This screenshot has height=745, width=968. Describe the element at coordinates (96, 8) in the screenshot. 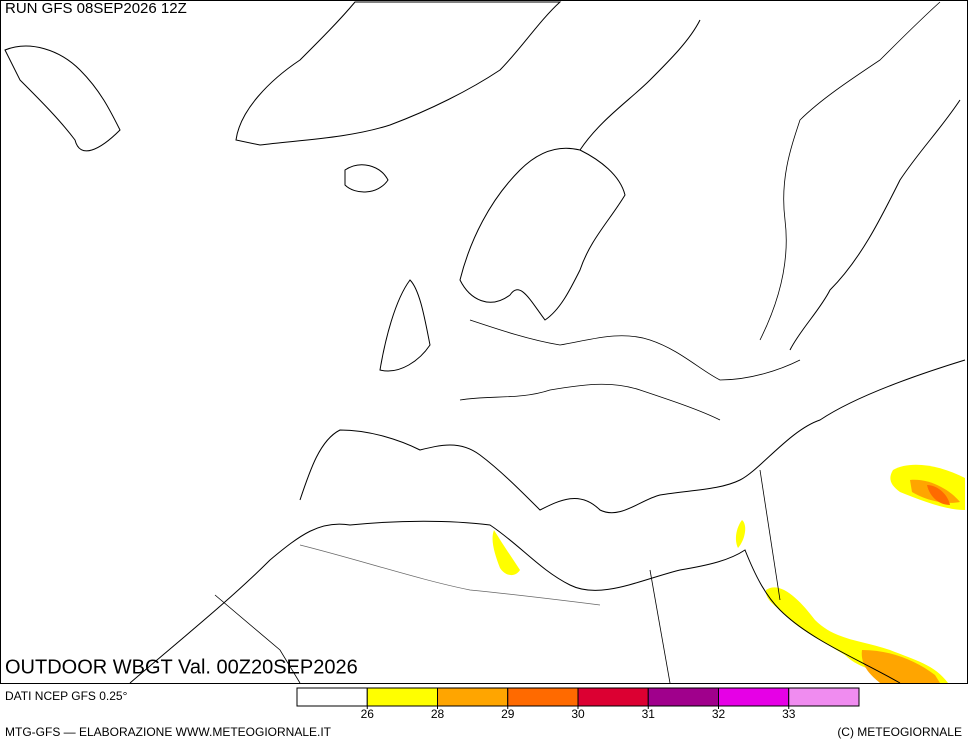

I see `run-label: RUN GFS 08SEP2026 12Z` at that location.